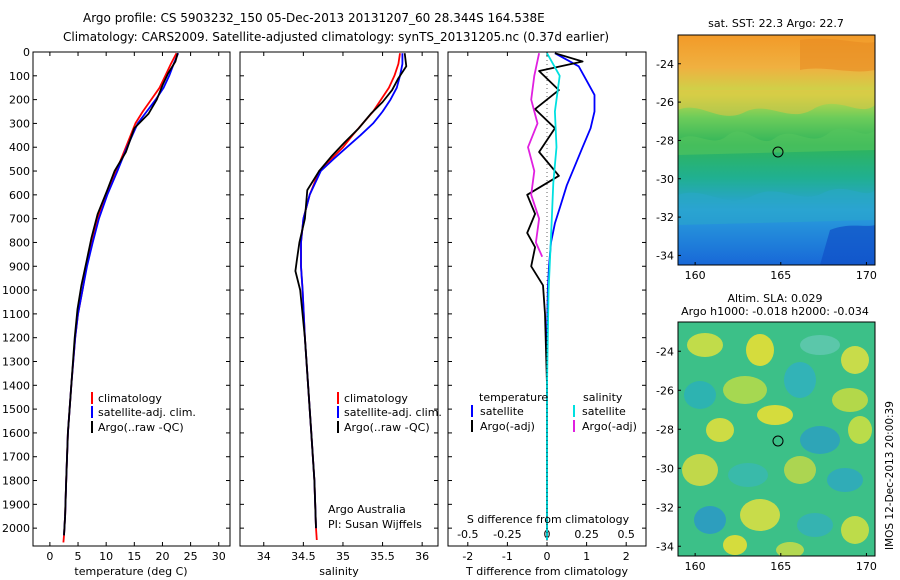 The width and height of the screenshot is (900, 580). What do you see at coordinates (339, 571) in the screenshot?
I see `salinity-axis-label: salinity` at bounding box center [339, 571].